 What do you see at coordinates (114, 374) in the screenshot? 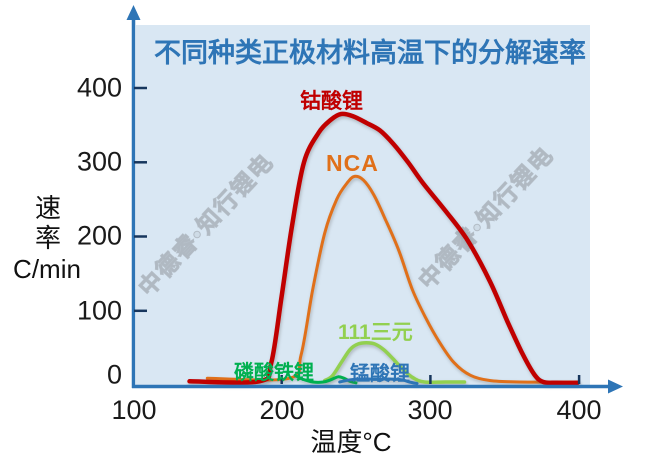
I see `y-tick-label-0: 0` at bounding box center [114, 374].